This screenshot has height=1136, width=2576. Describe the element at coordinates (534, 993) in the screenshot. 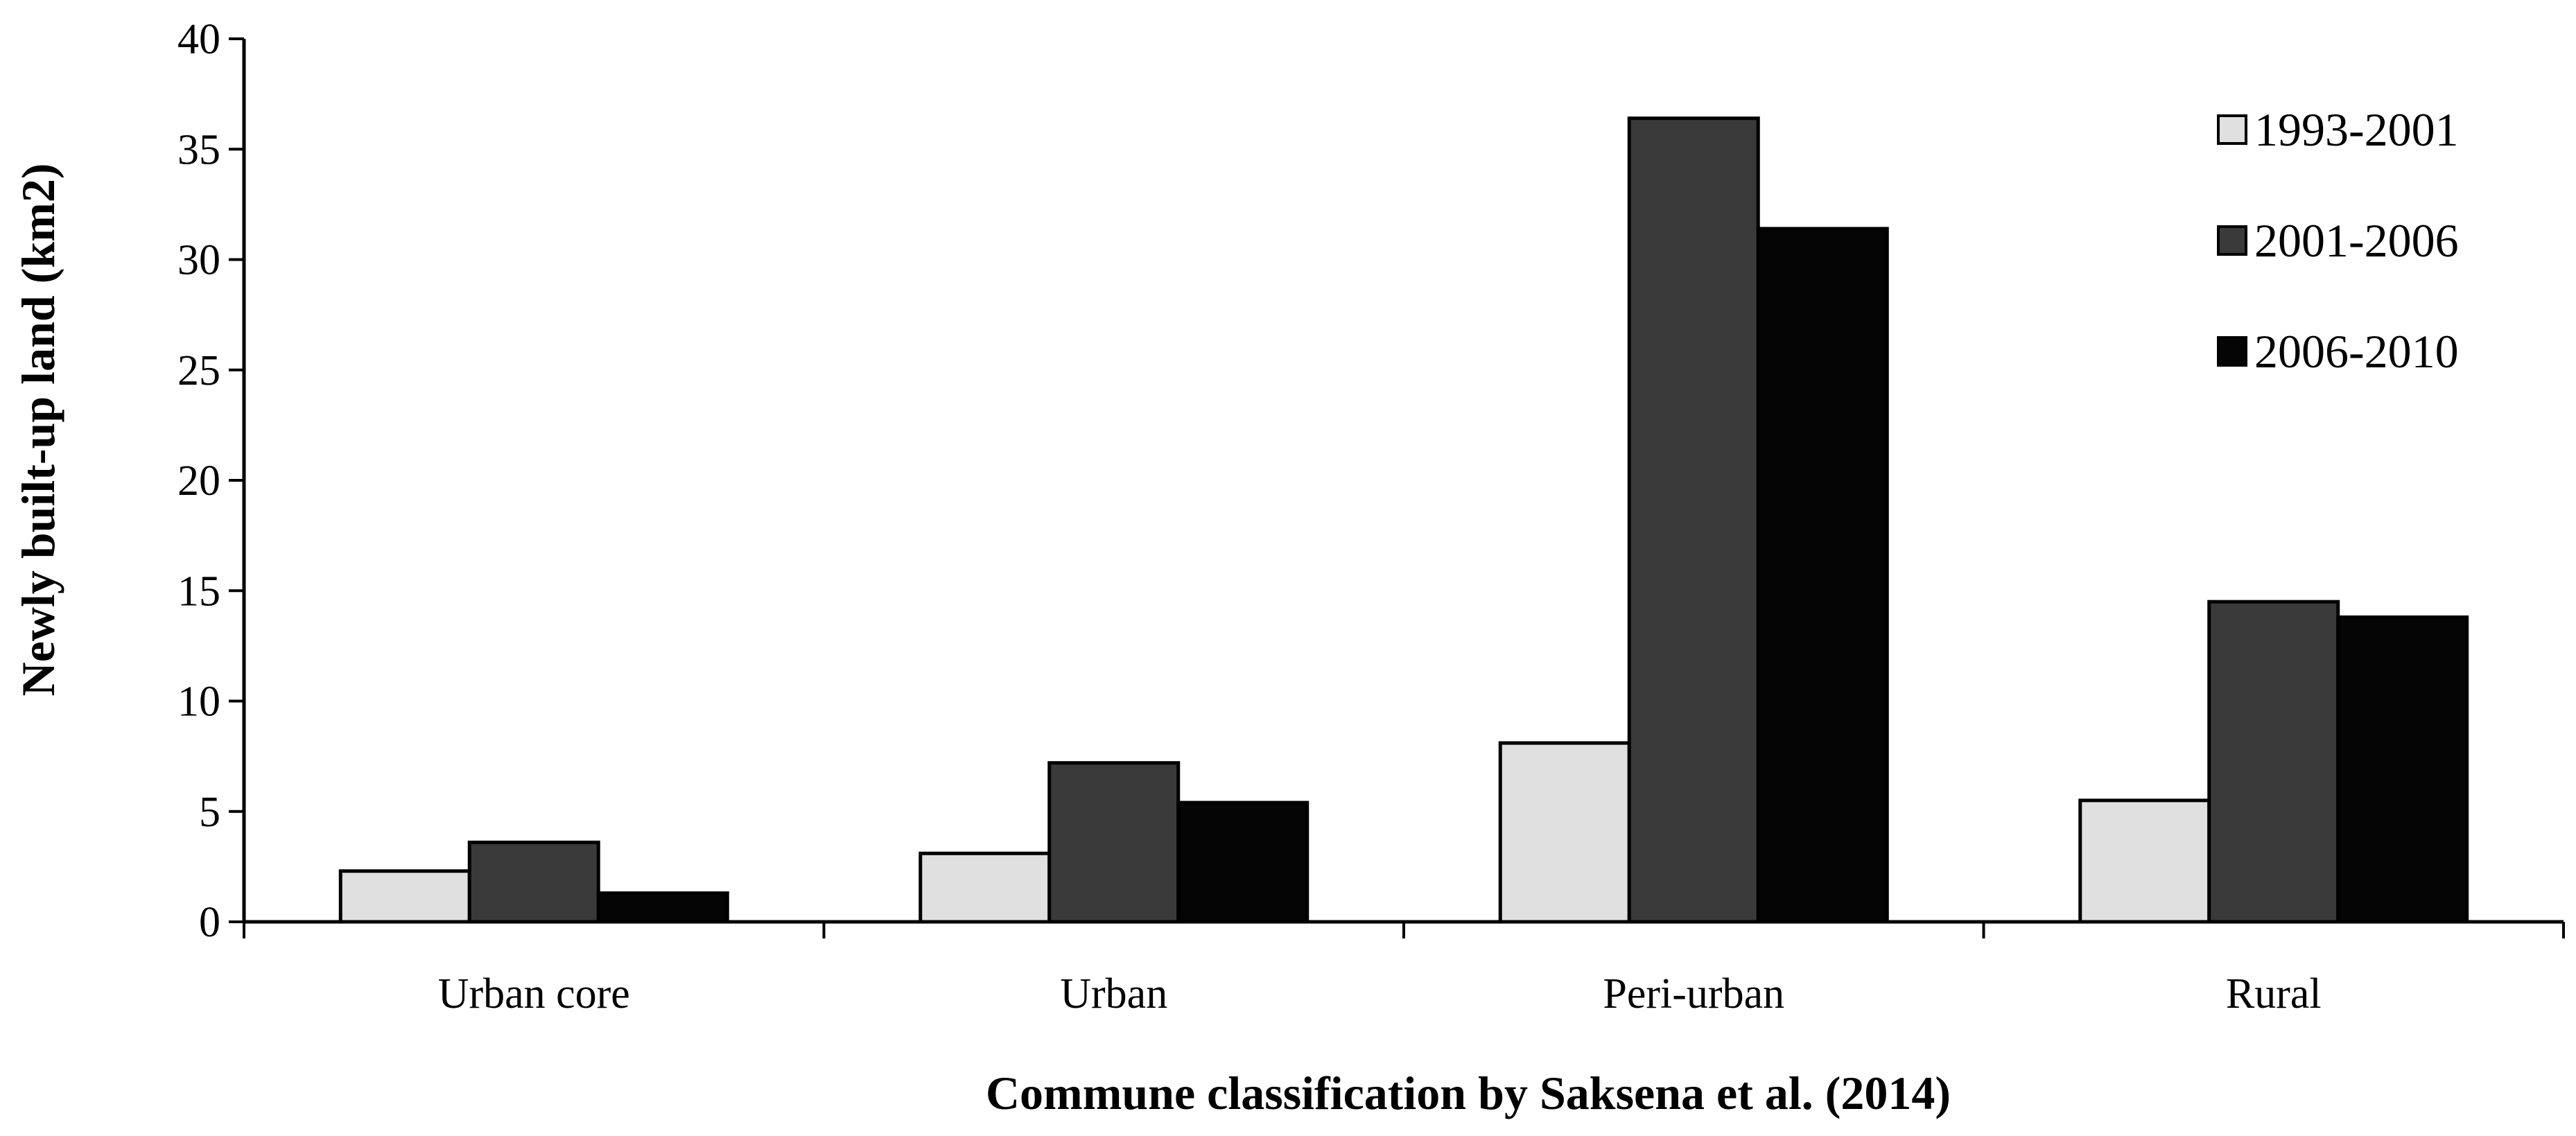

I see `x-category-label: Urban core` at that location.